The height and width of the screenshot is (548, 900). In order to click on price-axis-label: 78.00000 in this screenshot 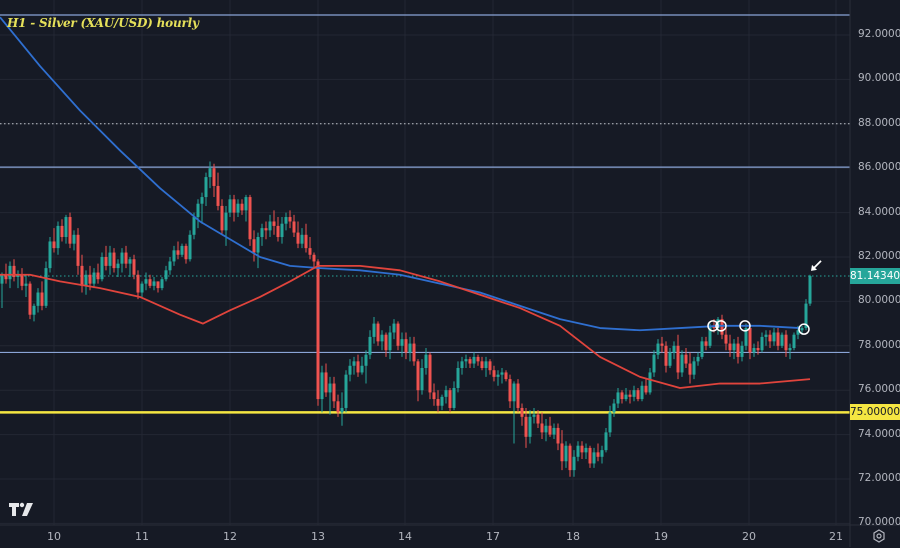, I will do `click(879, 344)`.